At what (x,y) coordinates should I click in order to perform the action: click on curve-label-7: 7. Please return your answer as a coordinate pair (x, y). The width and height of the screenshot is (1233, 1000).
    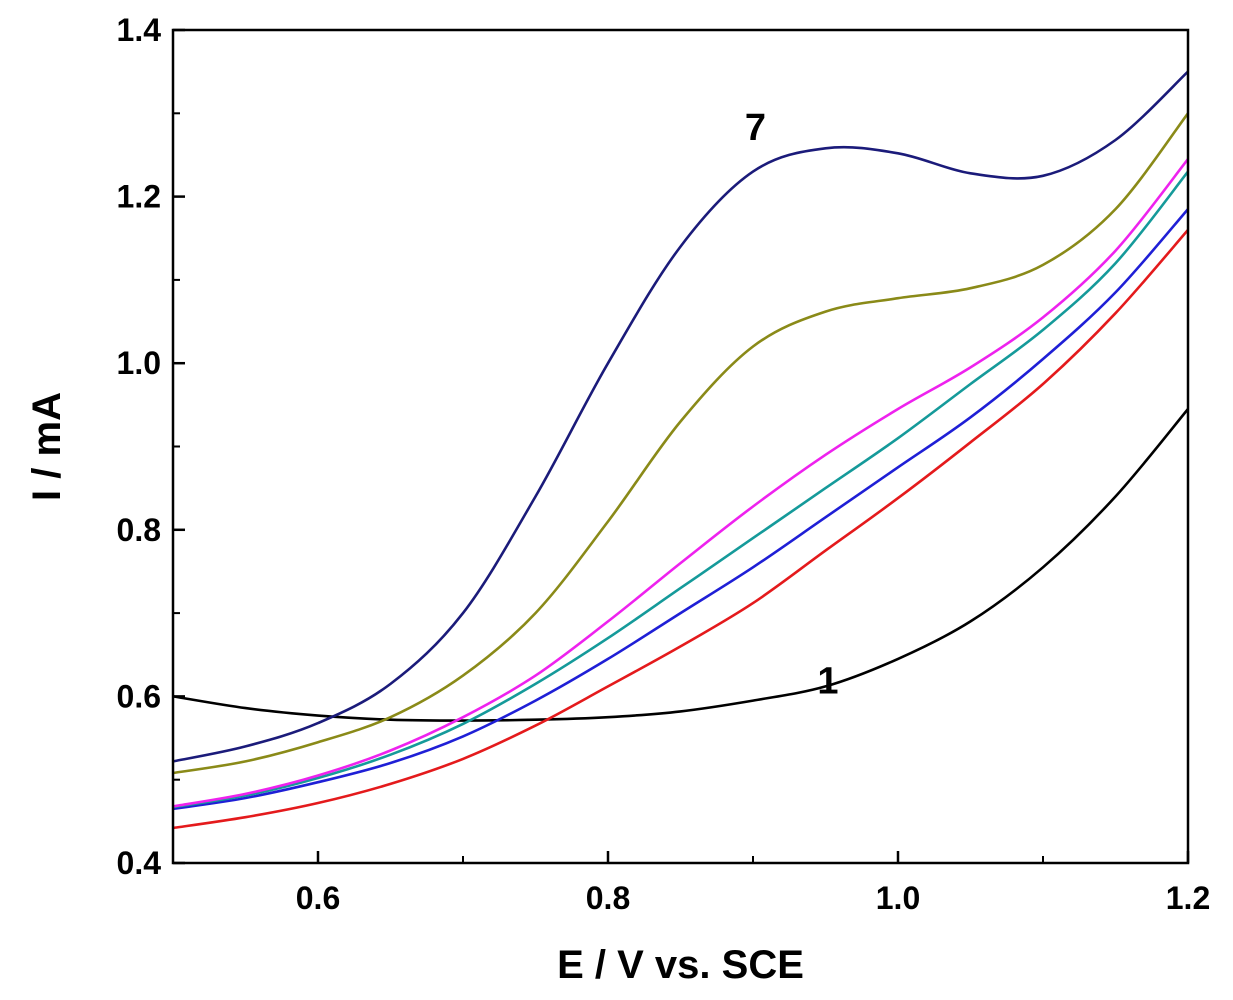
    Looking at the image, I should click on (755, 128).